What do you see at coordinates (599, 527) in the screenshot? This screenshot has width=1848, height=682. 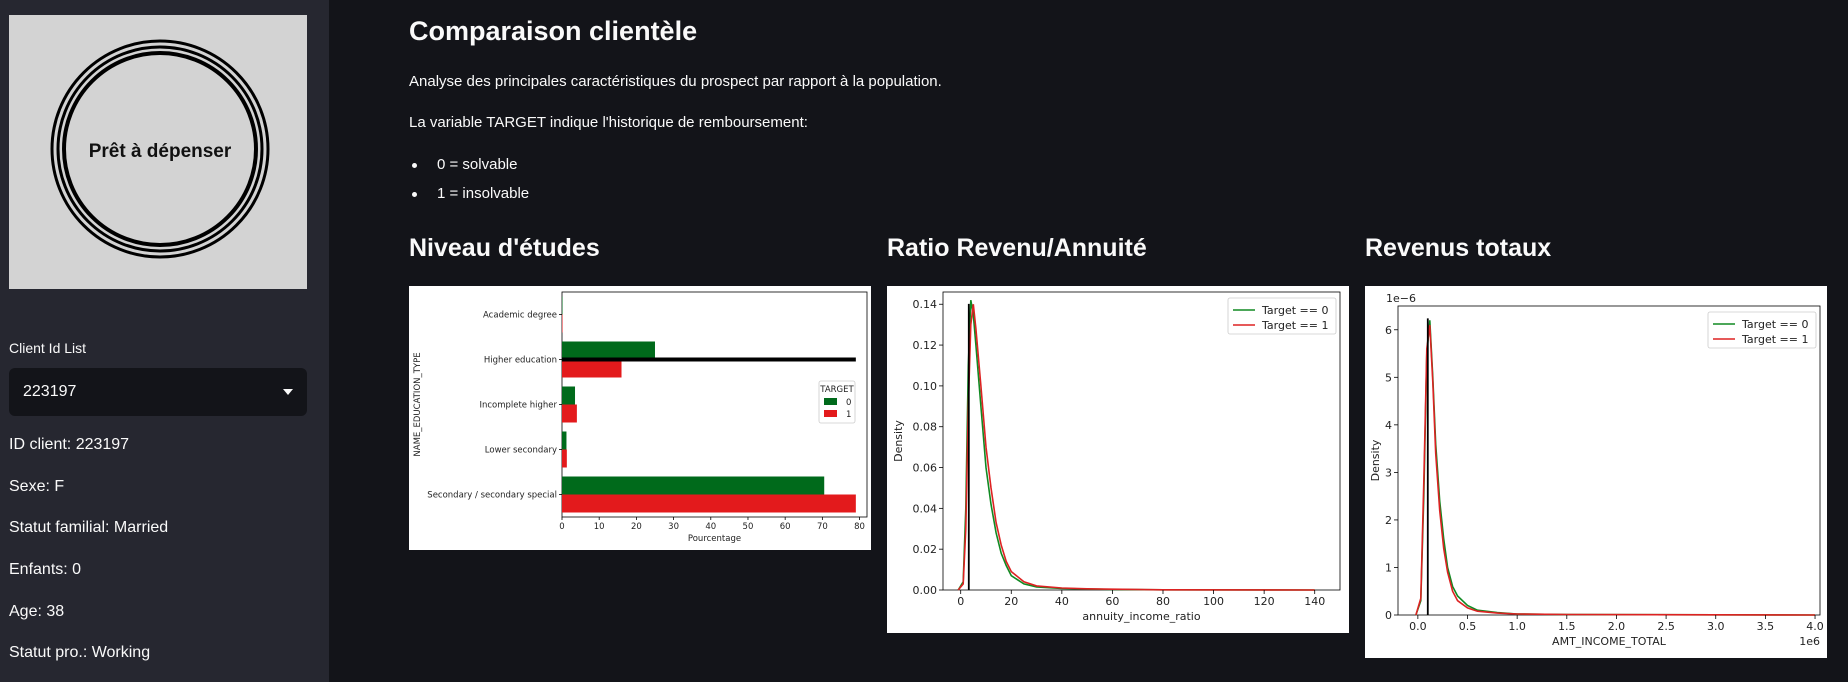 I see `x-tick-label-10: 10` at bounding box center [599, 527].